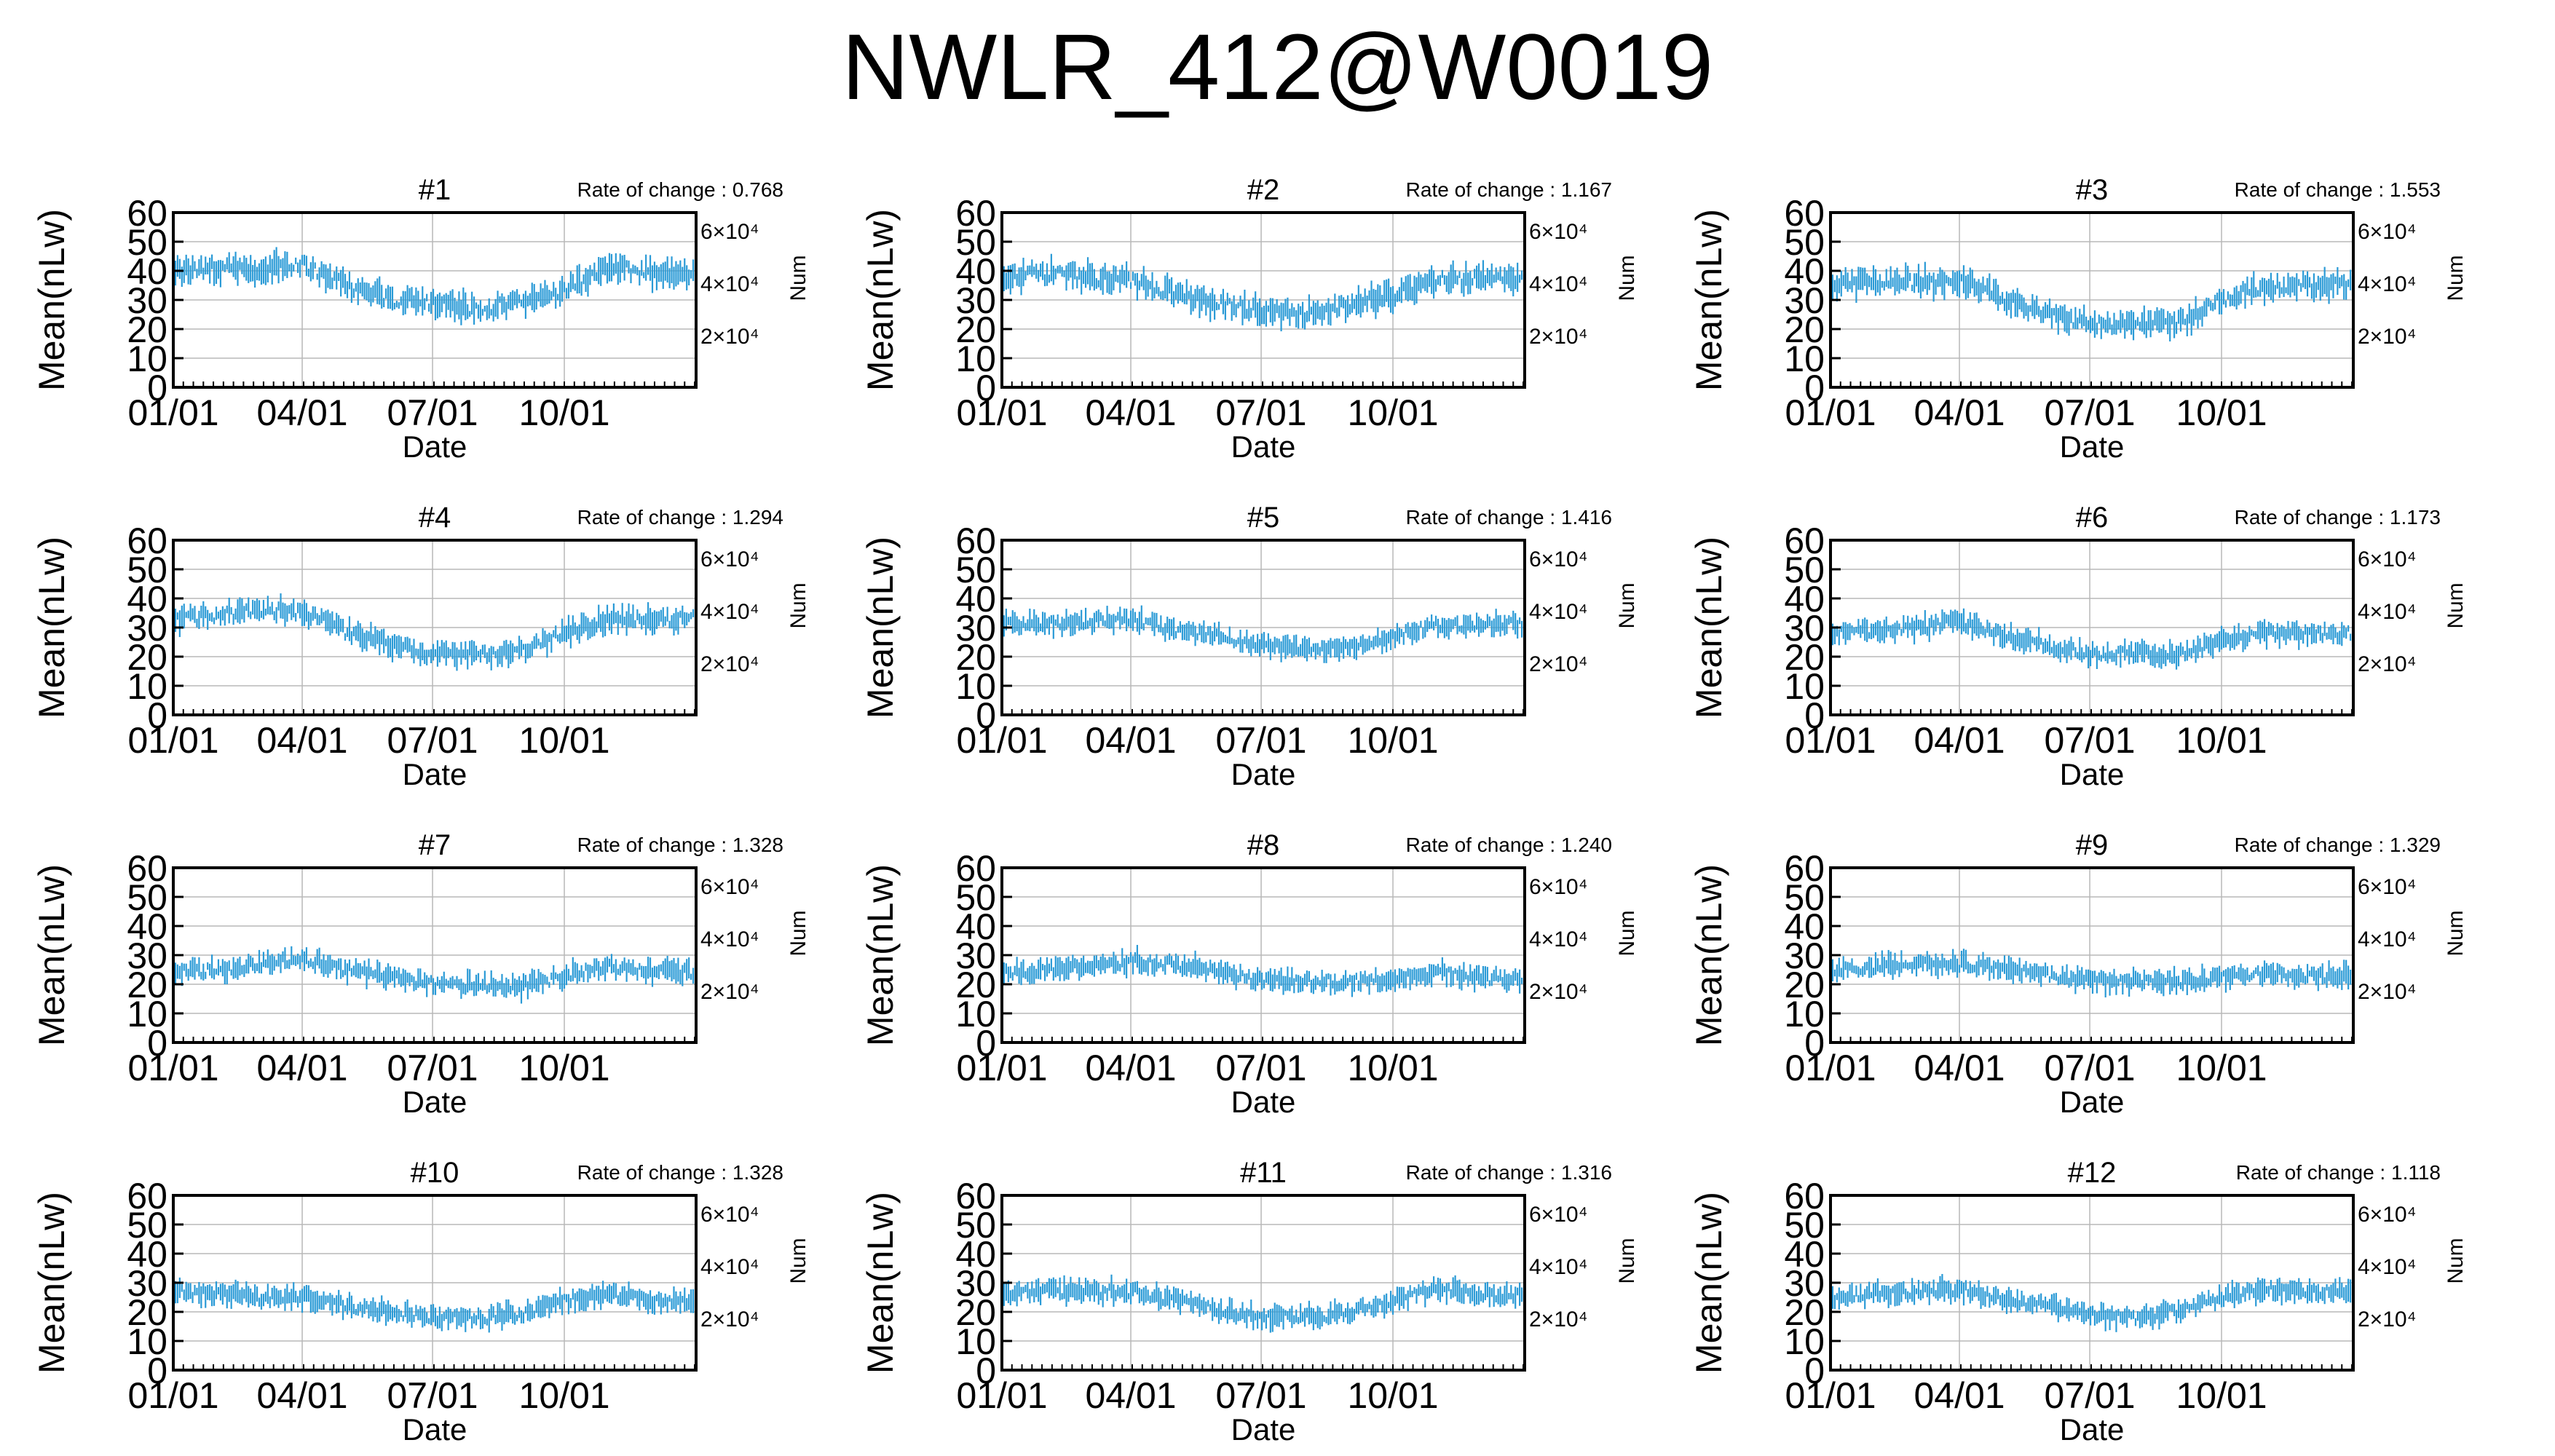 Image resolution: width=2555 pixels, height=1456 pixels. I want to click on rate-value: 1.329, so click(2415, 845).